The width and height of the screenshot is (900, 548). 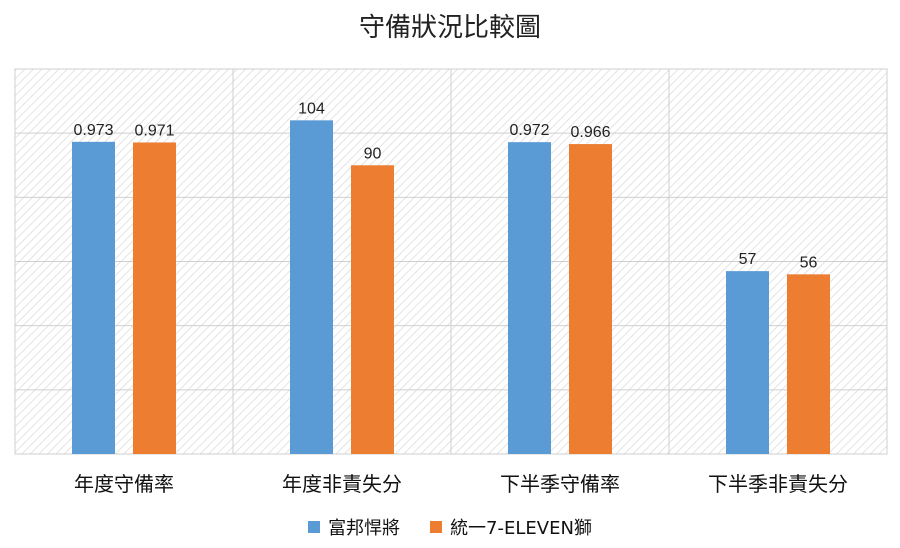 What do you see at coordinates (560, 484) in the screenshot?
I see `category-label: 下半季守備率` at bounding box center [560, 484].